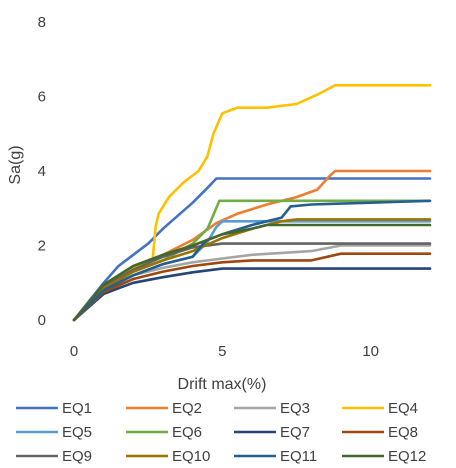  Describe the element at coordinates (42, 246) in the screenshot. I see `y-tick-label: 2` at that location.